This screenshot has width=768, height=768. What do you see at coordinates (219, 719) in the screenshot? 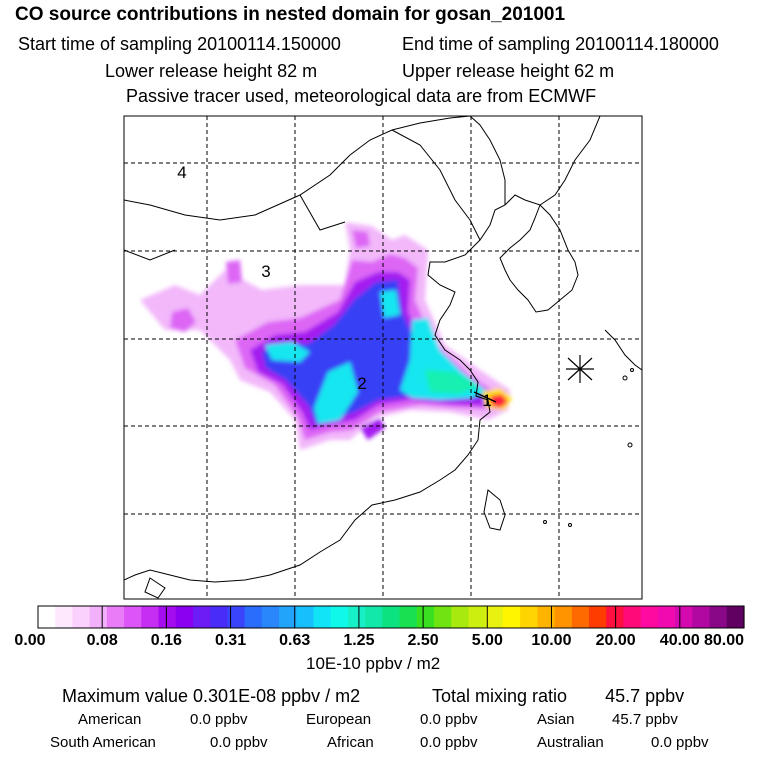
I see `american-value: 0.0 ppbv` at bounding box center [219, 719].